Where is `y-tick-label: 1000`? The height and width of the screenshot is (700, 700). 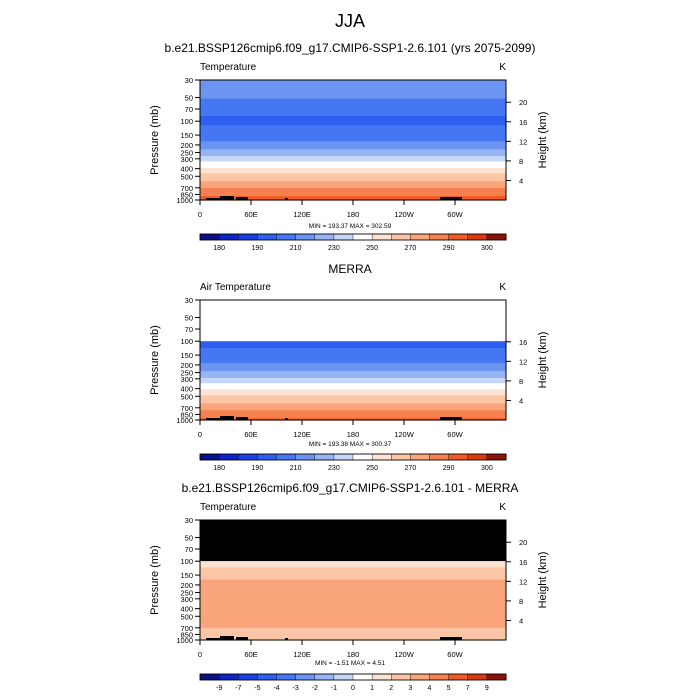 y-tick-label: 1000 is located at coordinates (184, 640).